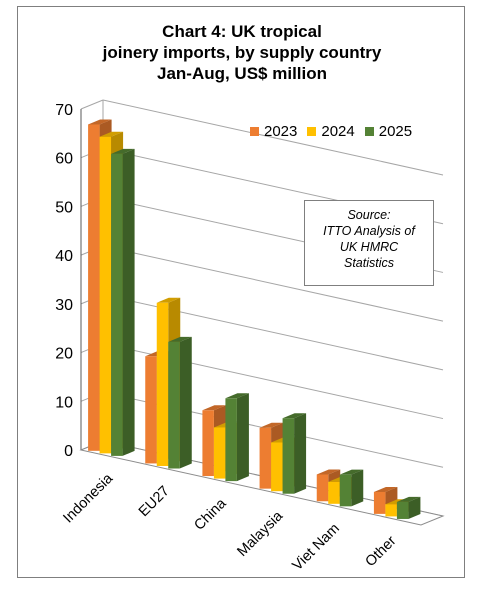  Describe the element at coordinates (111, 134) in the screenshot. I see `bar-top-Indonesia-2024` at that location.